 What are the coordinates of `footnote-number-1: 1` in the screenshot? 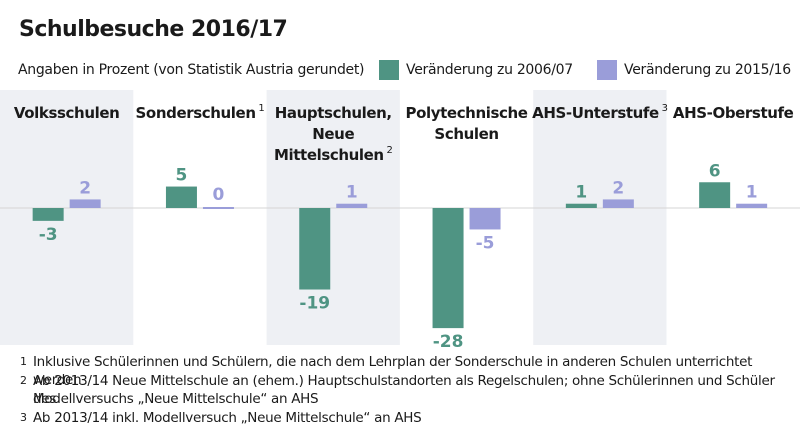 It's located at (23, 361).